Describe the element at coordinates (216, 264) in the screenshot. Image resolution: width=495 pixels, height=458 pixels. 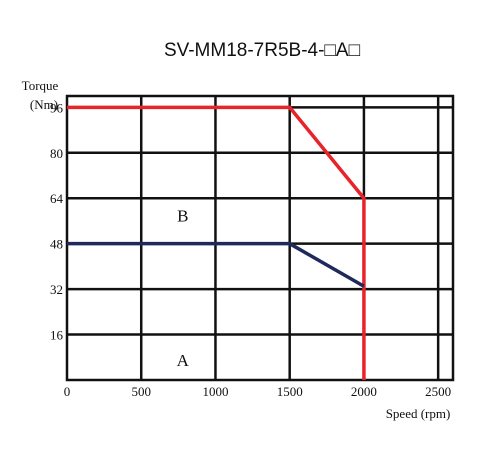
I see `series-line-navy` at that location.